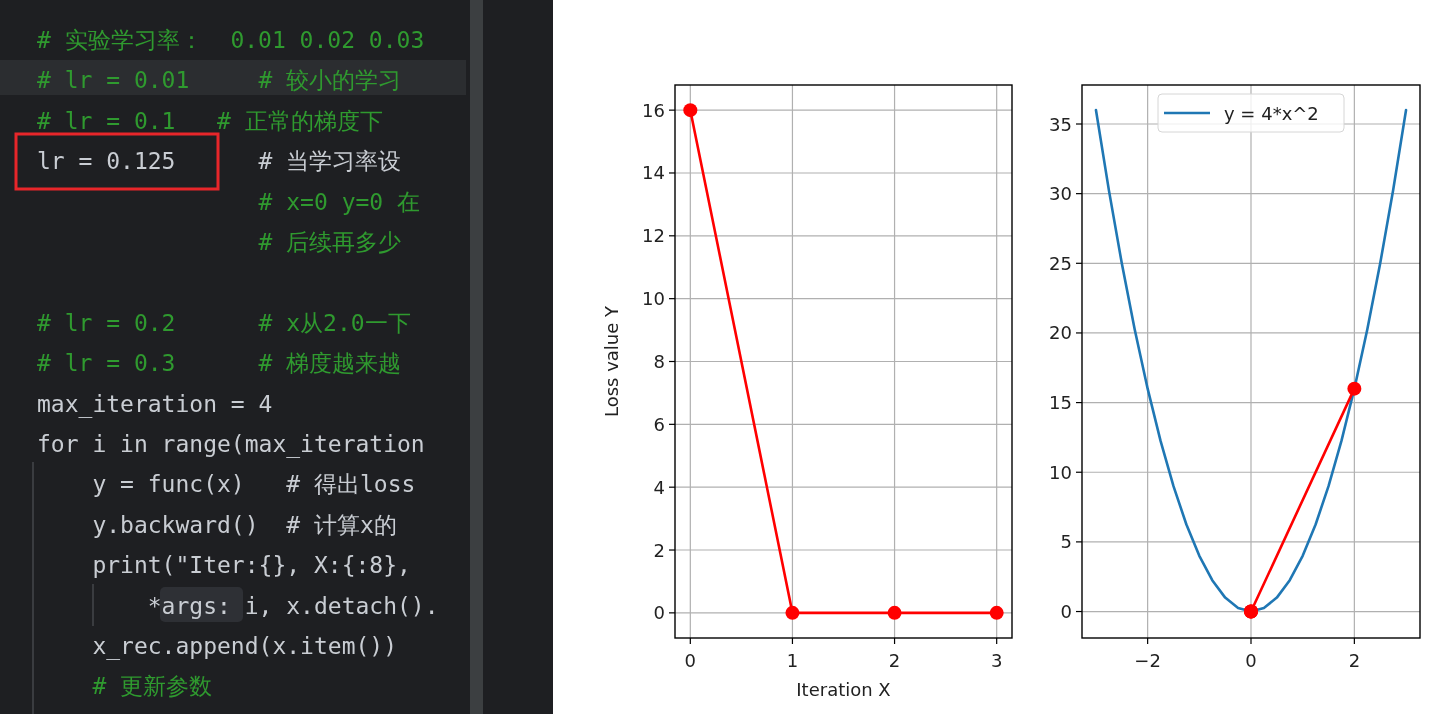  I want to click on y-tick-label: 15, so click(1060, 403).